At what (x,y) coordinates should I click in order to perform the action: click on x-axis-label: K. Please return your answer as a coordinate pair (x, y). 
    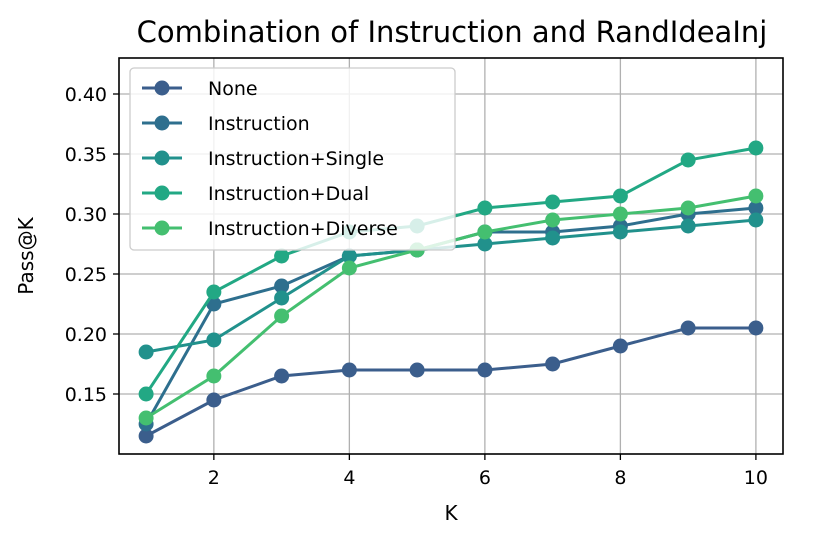
    Looking at the image, I should click on (451, 513).